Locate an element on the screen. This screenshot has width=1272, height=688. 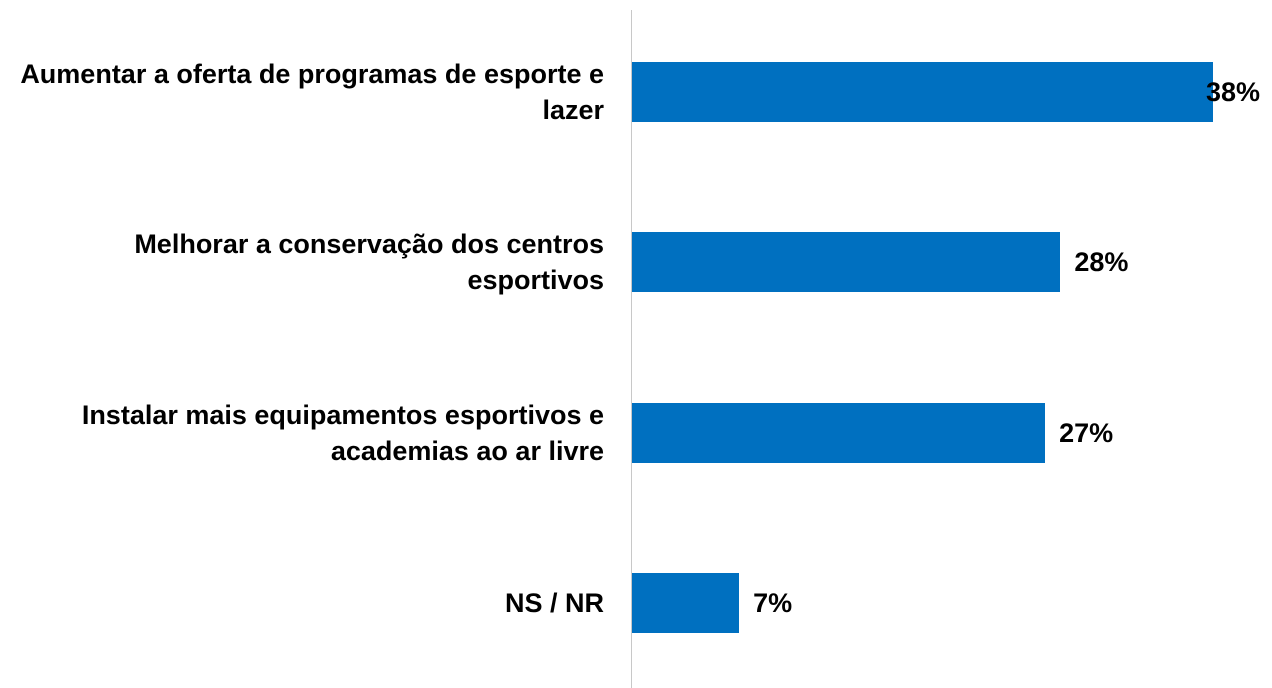
value-label: 27% is located at coordinates (1086, 432).